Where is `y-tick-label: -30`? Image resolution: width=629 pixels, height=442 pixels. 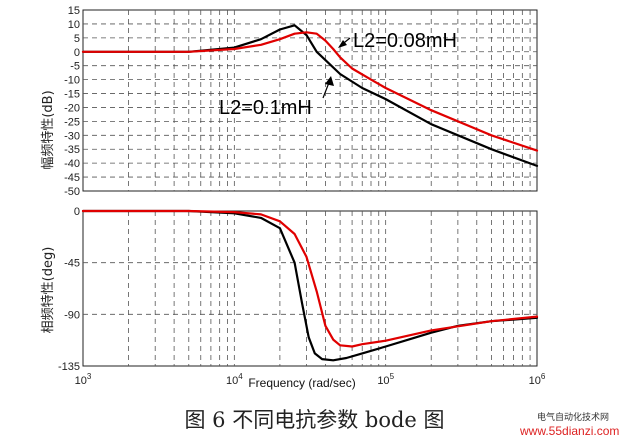 y-tick-label: -30 is located at coordinates (72, 136).